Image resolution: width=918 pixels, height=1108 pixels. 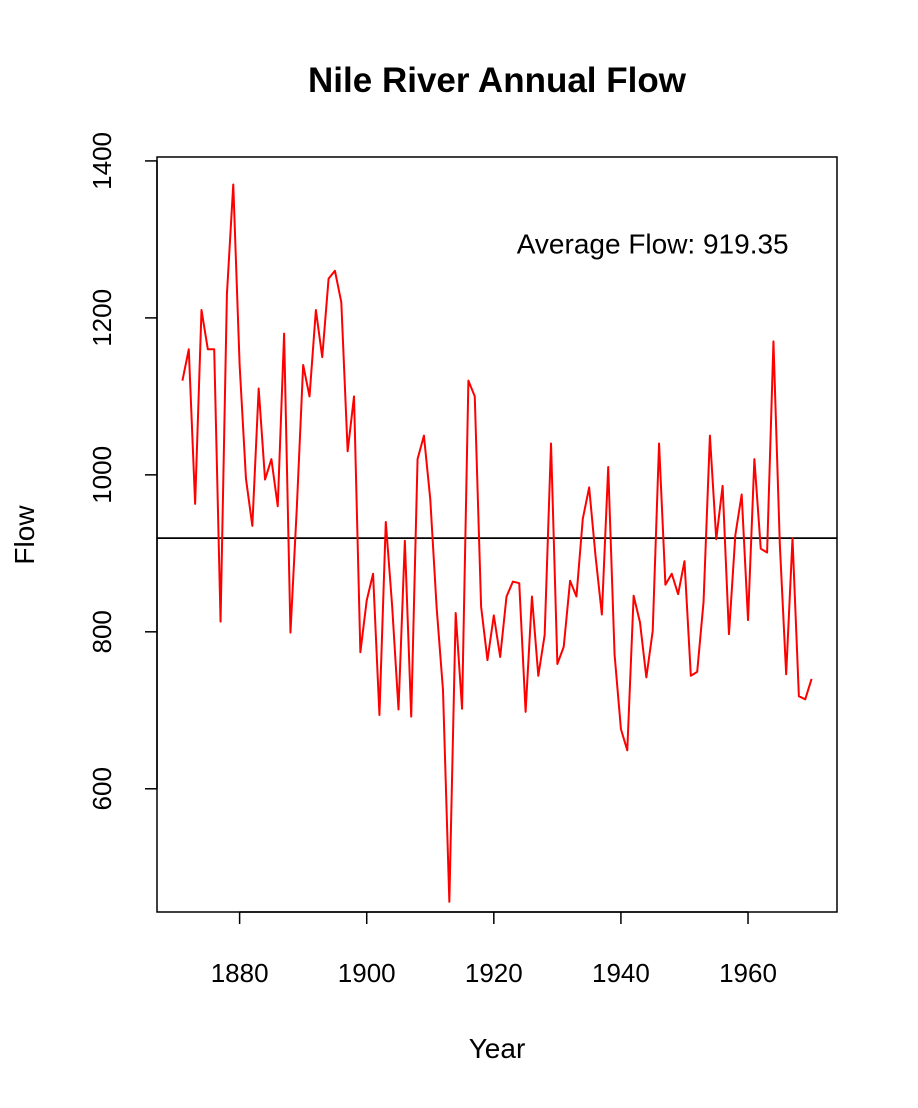 I want to click on x-tick-label: 1900, so click(x=367, y=973).